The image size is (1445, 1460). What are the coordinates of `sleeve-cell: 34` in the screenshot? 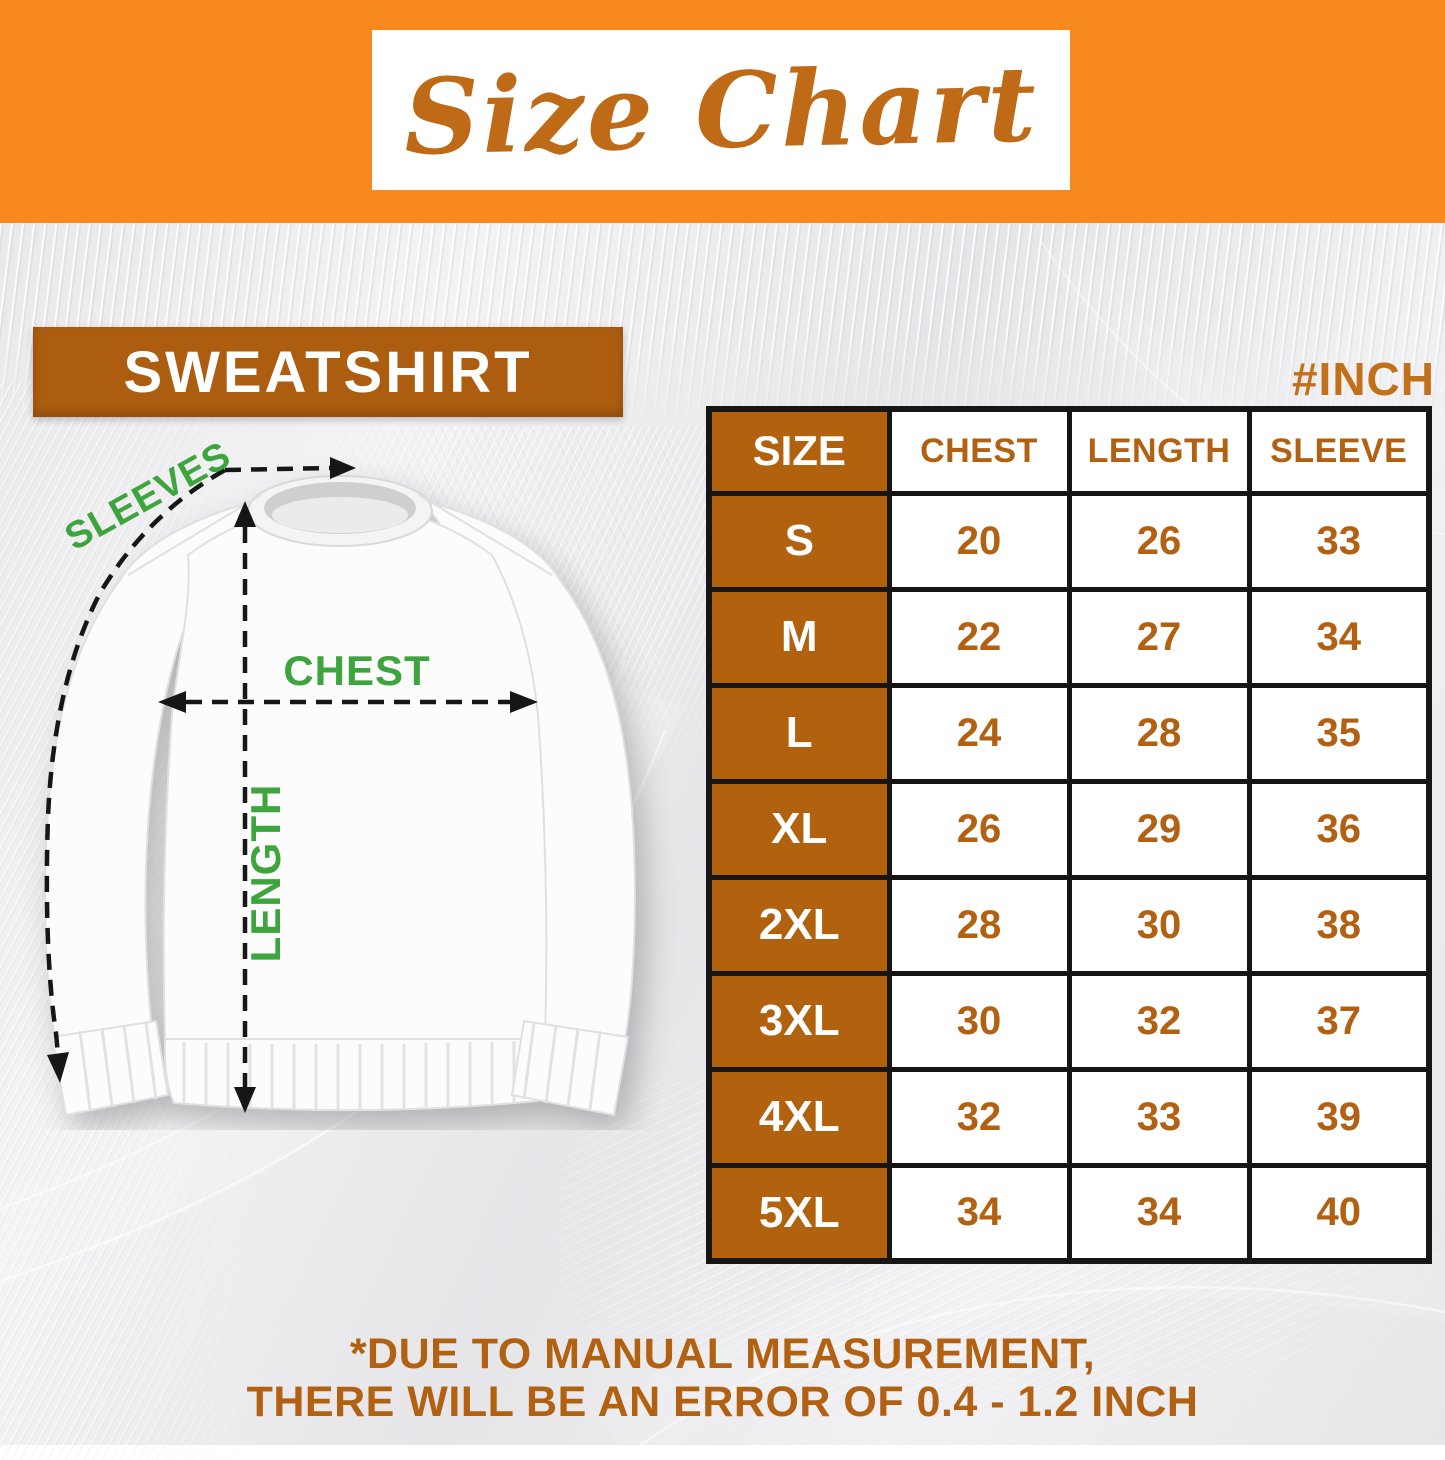 It's located at (1339, 637).